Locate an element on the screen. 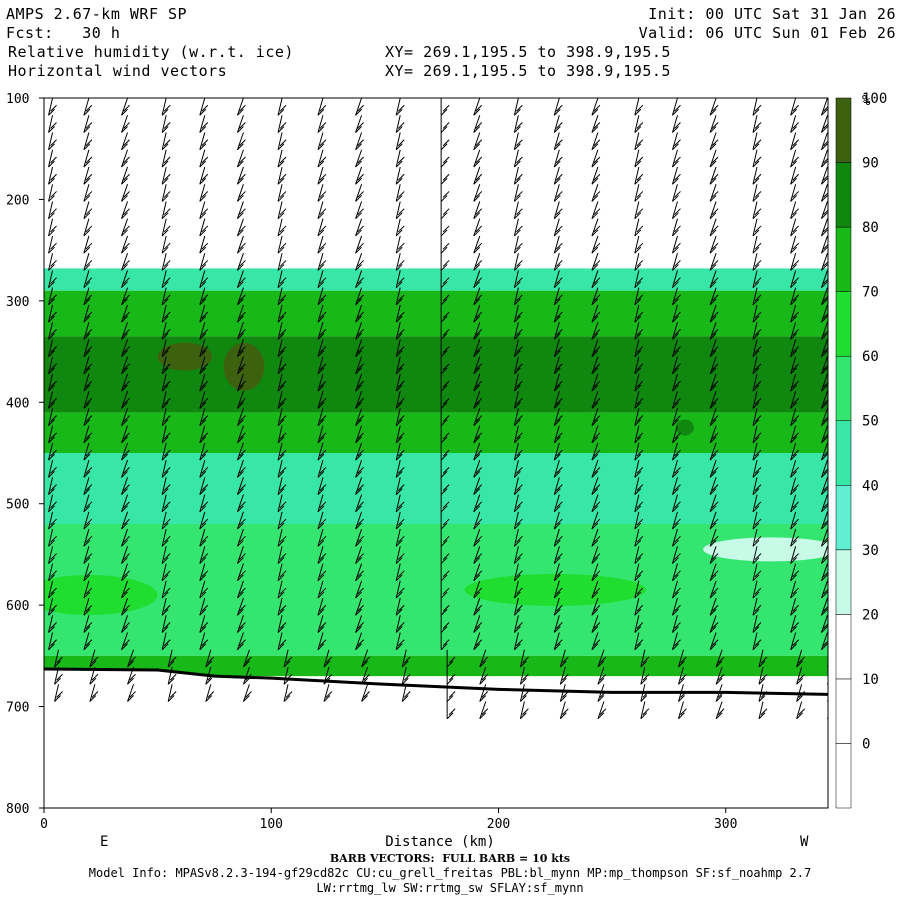 Image resolution: width=900 pixels, height=900 pixels. colorbar-tick-label: 30 is located at coordinates (870, 551).